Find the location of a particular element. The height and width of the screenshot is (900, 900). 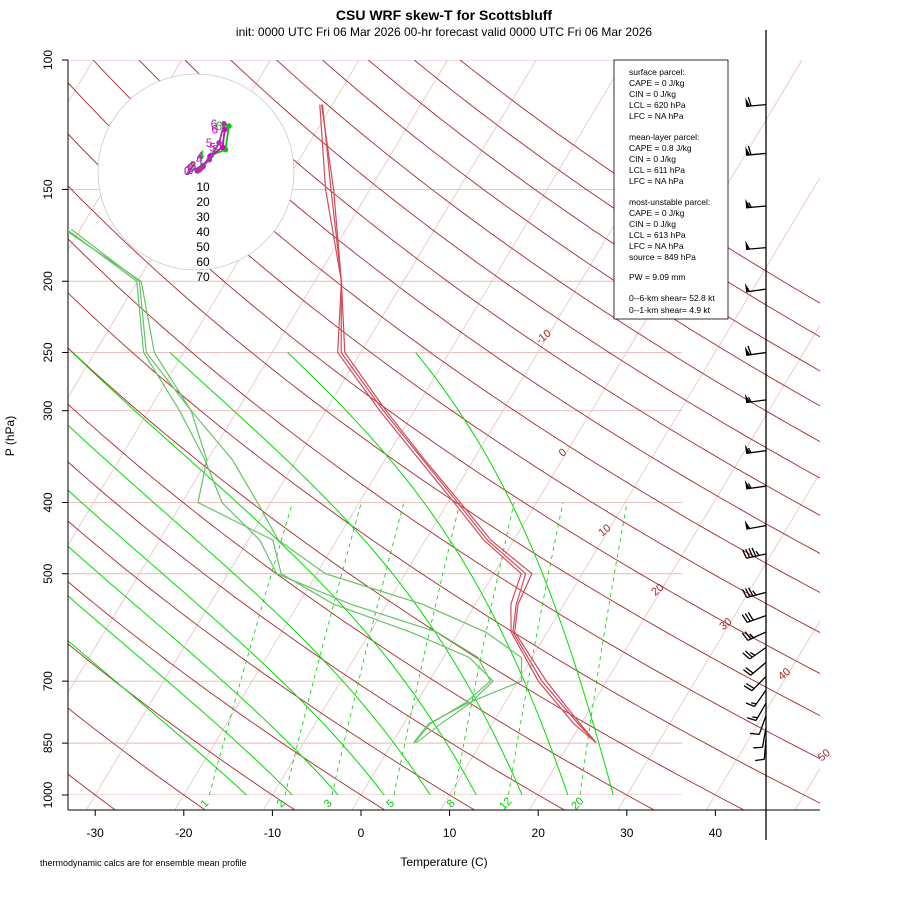

pressure-tick-label: 100 is located at coordinates (48, 60).